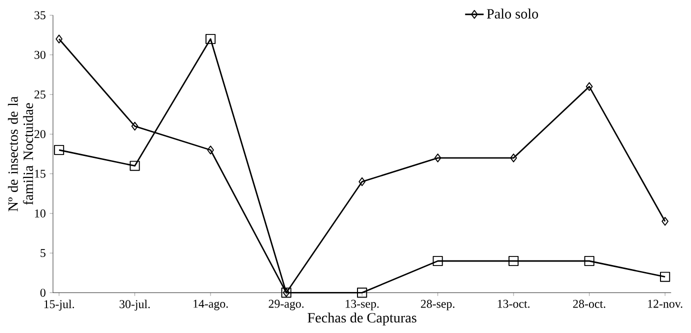 The height and width of the screenshot is (333, 691). I want to click on y-tick-label: 35, so click(40, 15).